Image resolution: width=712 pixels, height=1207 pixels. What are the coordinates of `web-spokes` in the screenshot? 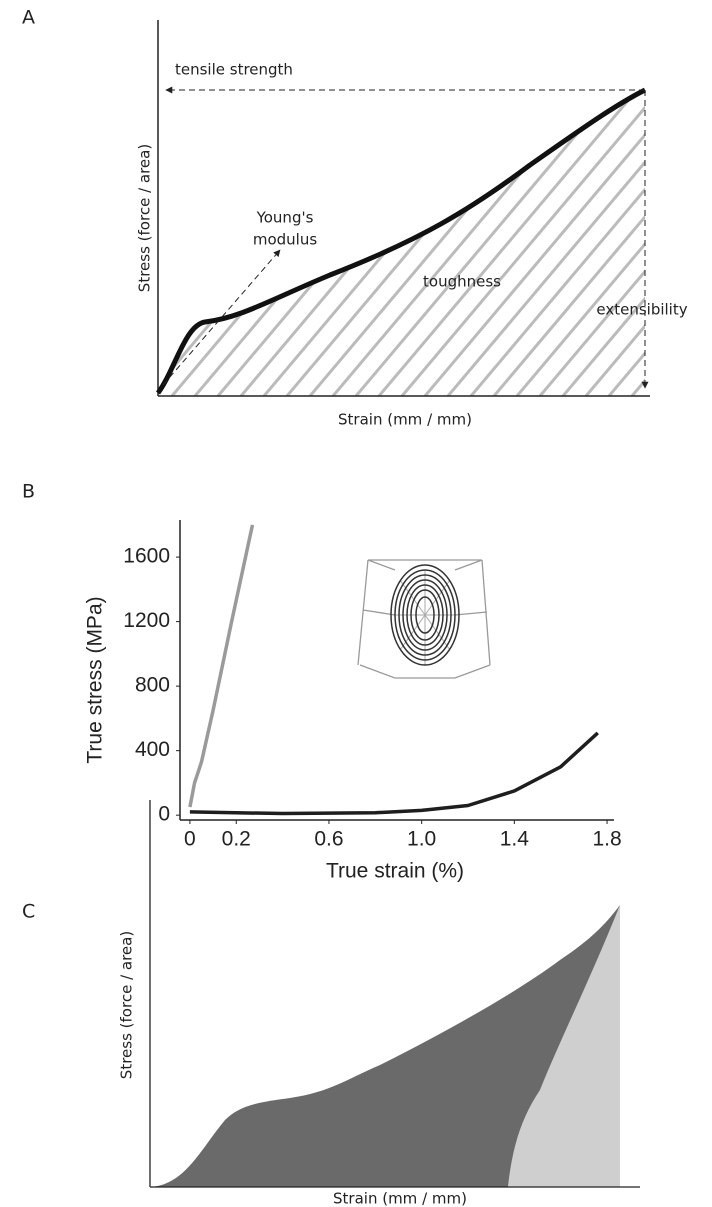 It's located at (425, 617).